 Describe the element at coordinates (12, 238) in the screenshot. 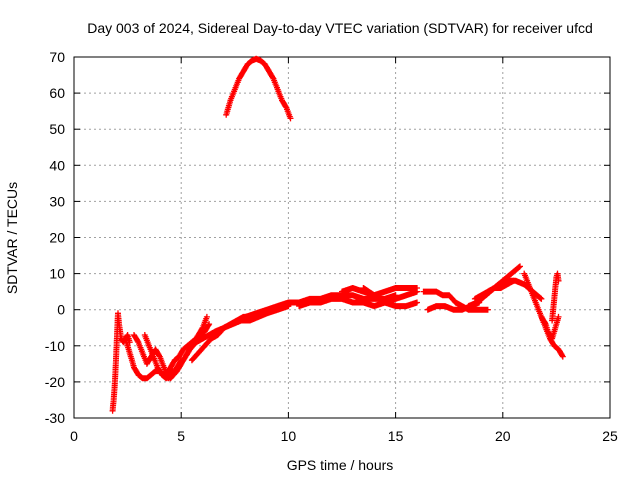

I see `y-axis-label: SDTVAR / TECUs` at that location.